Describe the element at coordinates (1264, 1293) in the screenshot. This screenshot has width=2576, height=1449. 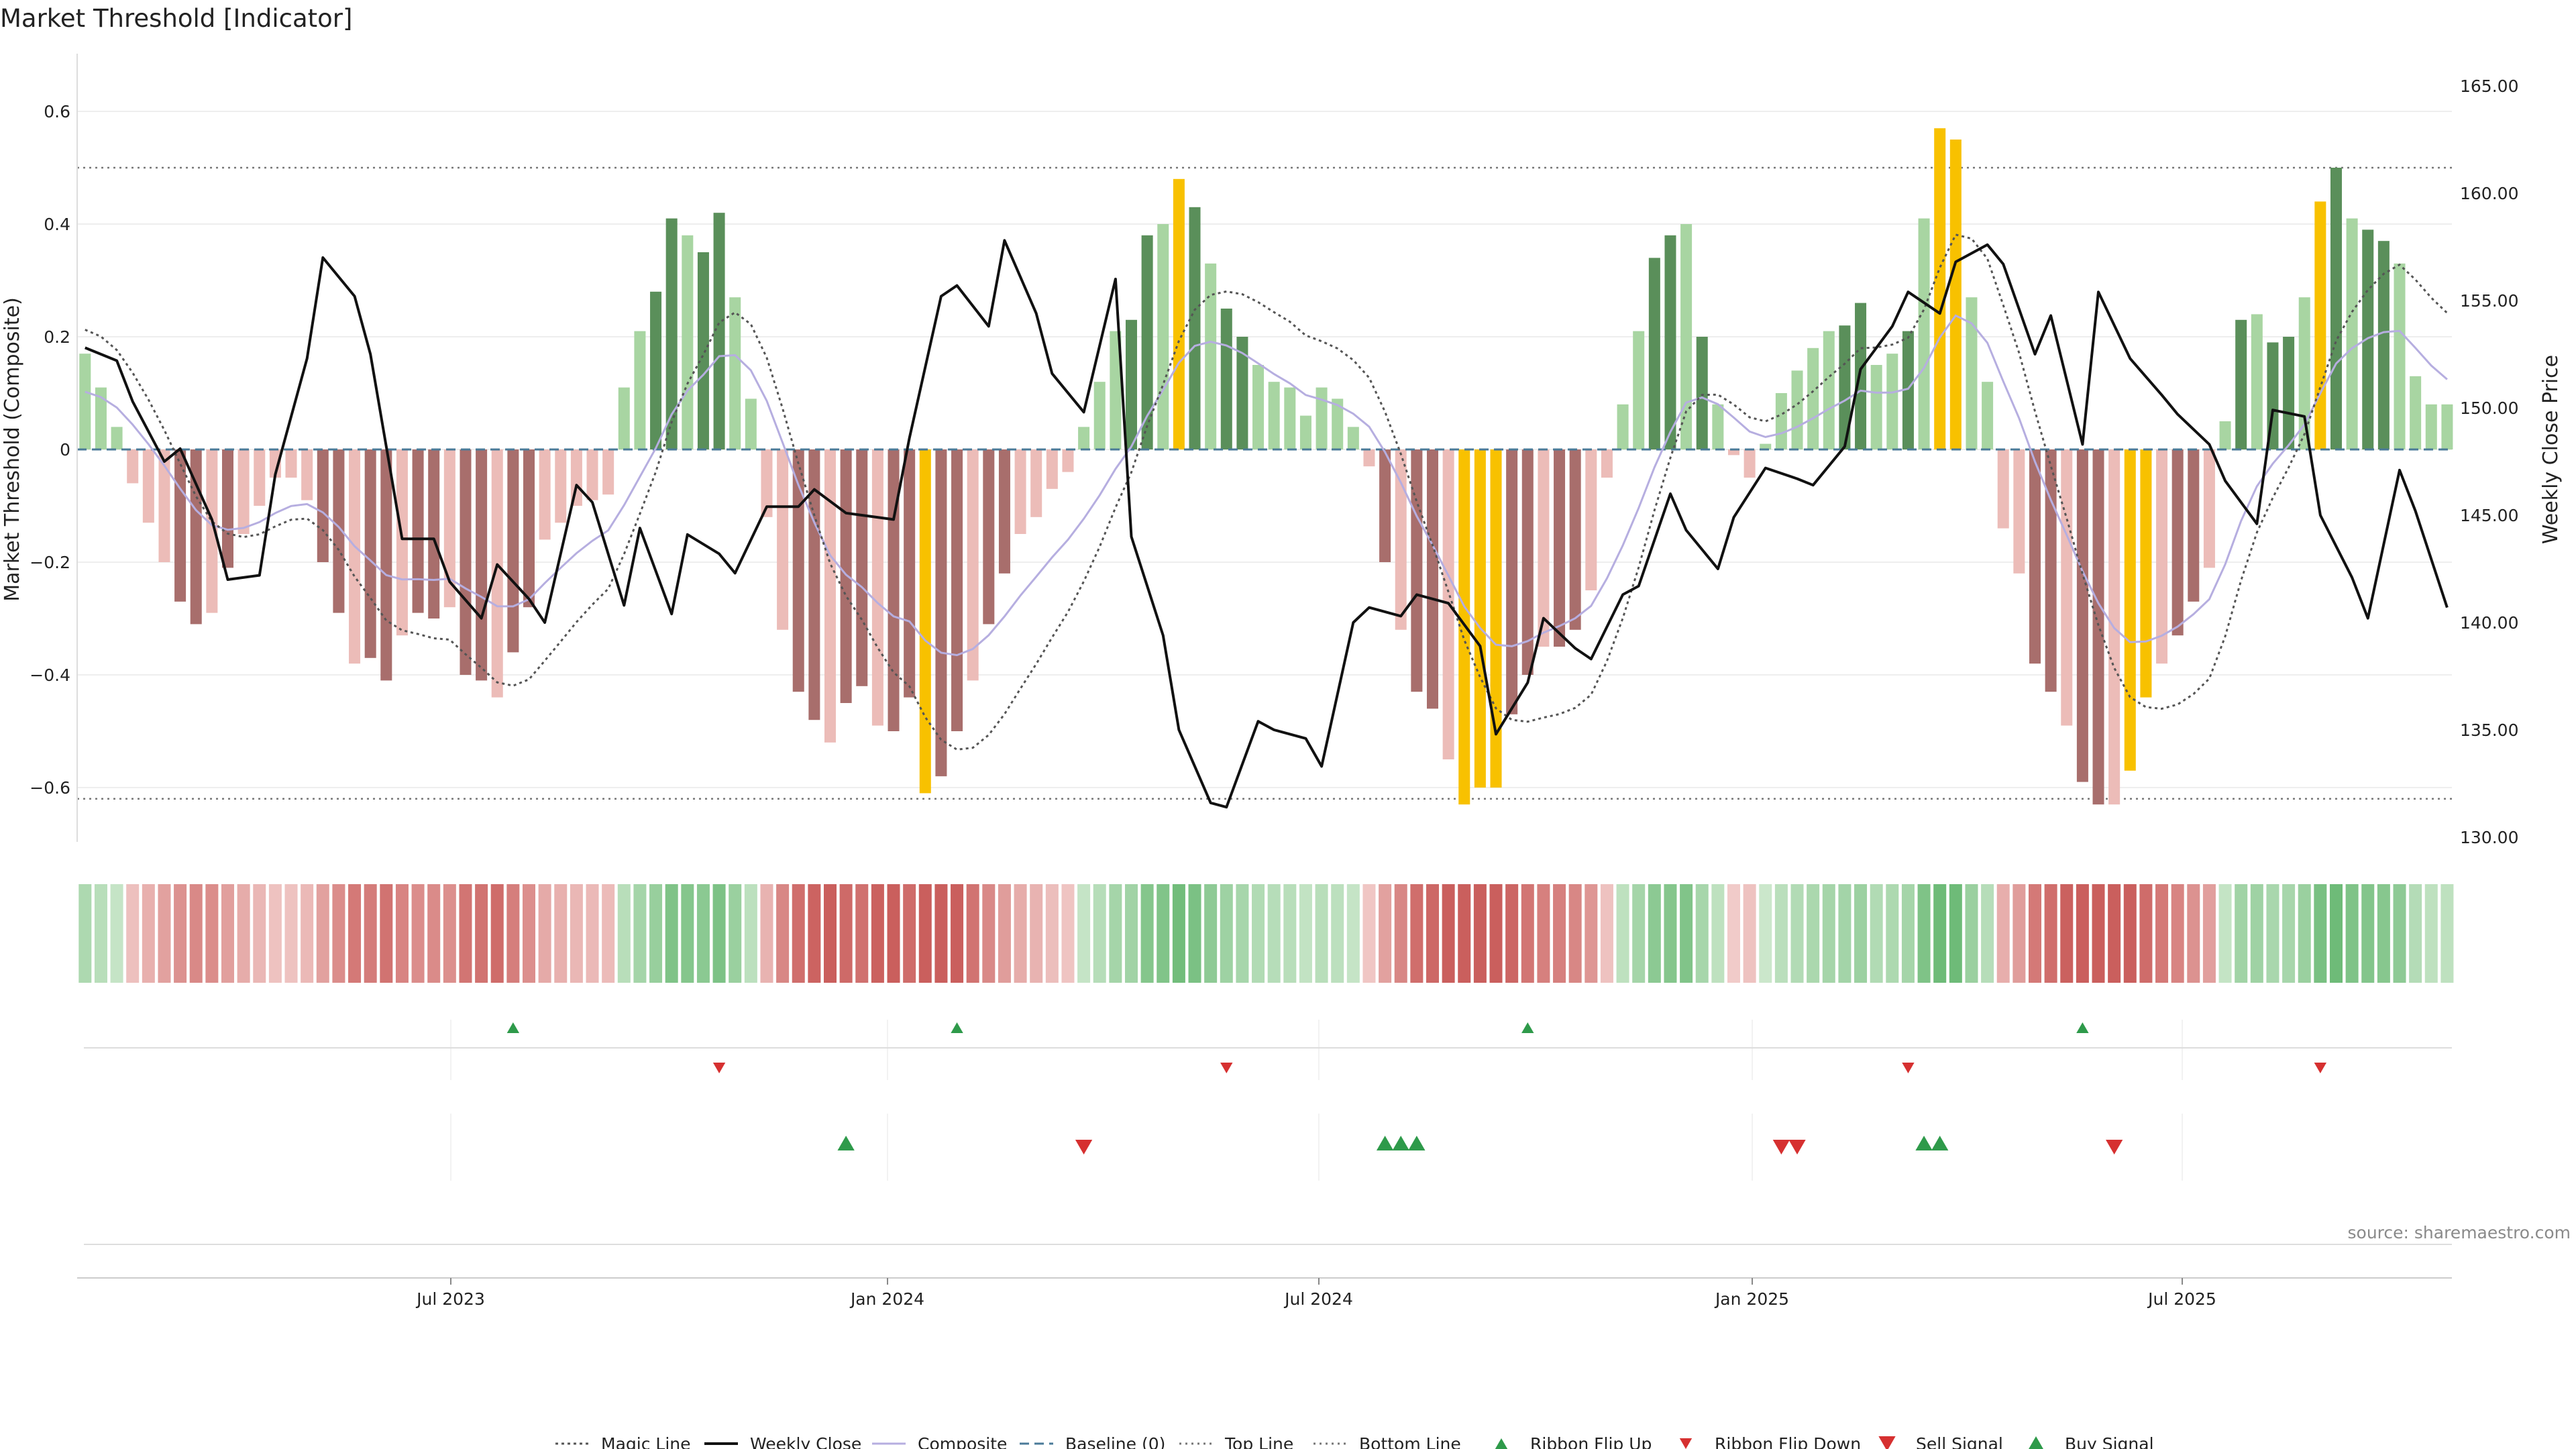
I see `x-axis: Jul 2023 Jan 2024 Jul 2024 Jan 2025 Jul 2025` at that location.